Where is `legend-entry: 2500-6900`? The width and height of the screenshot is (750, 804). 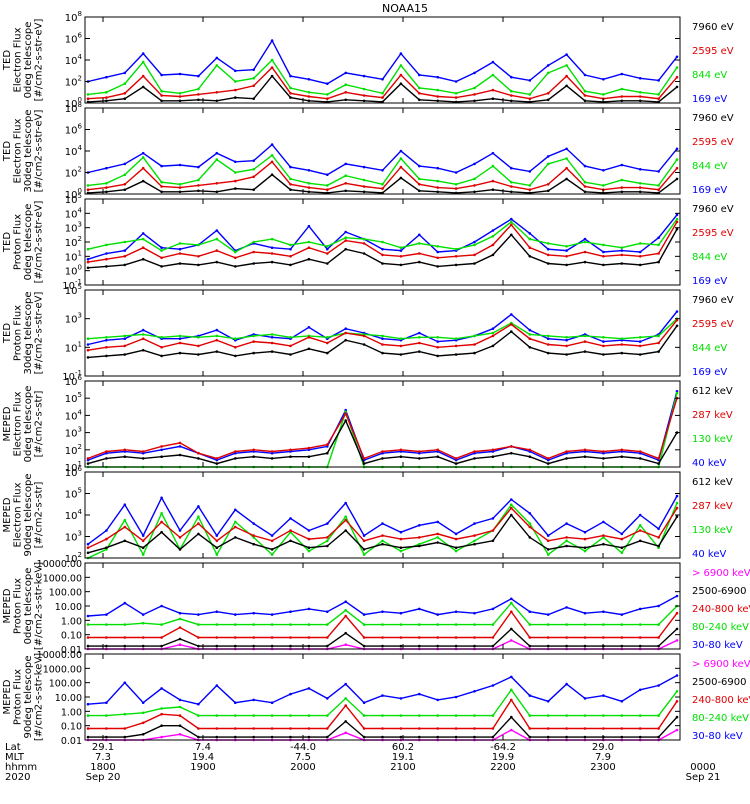
legend-entry: 2500-6900 is located at coordinates (719, 591).